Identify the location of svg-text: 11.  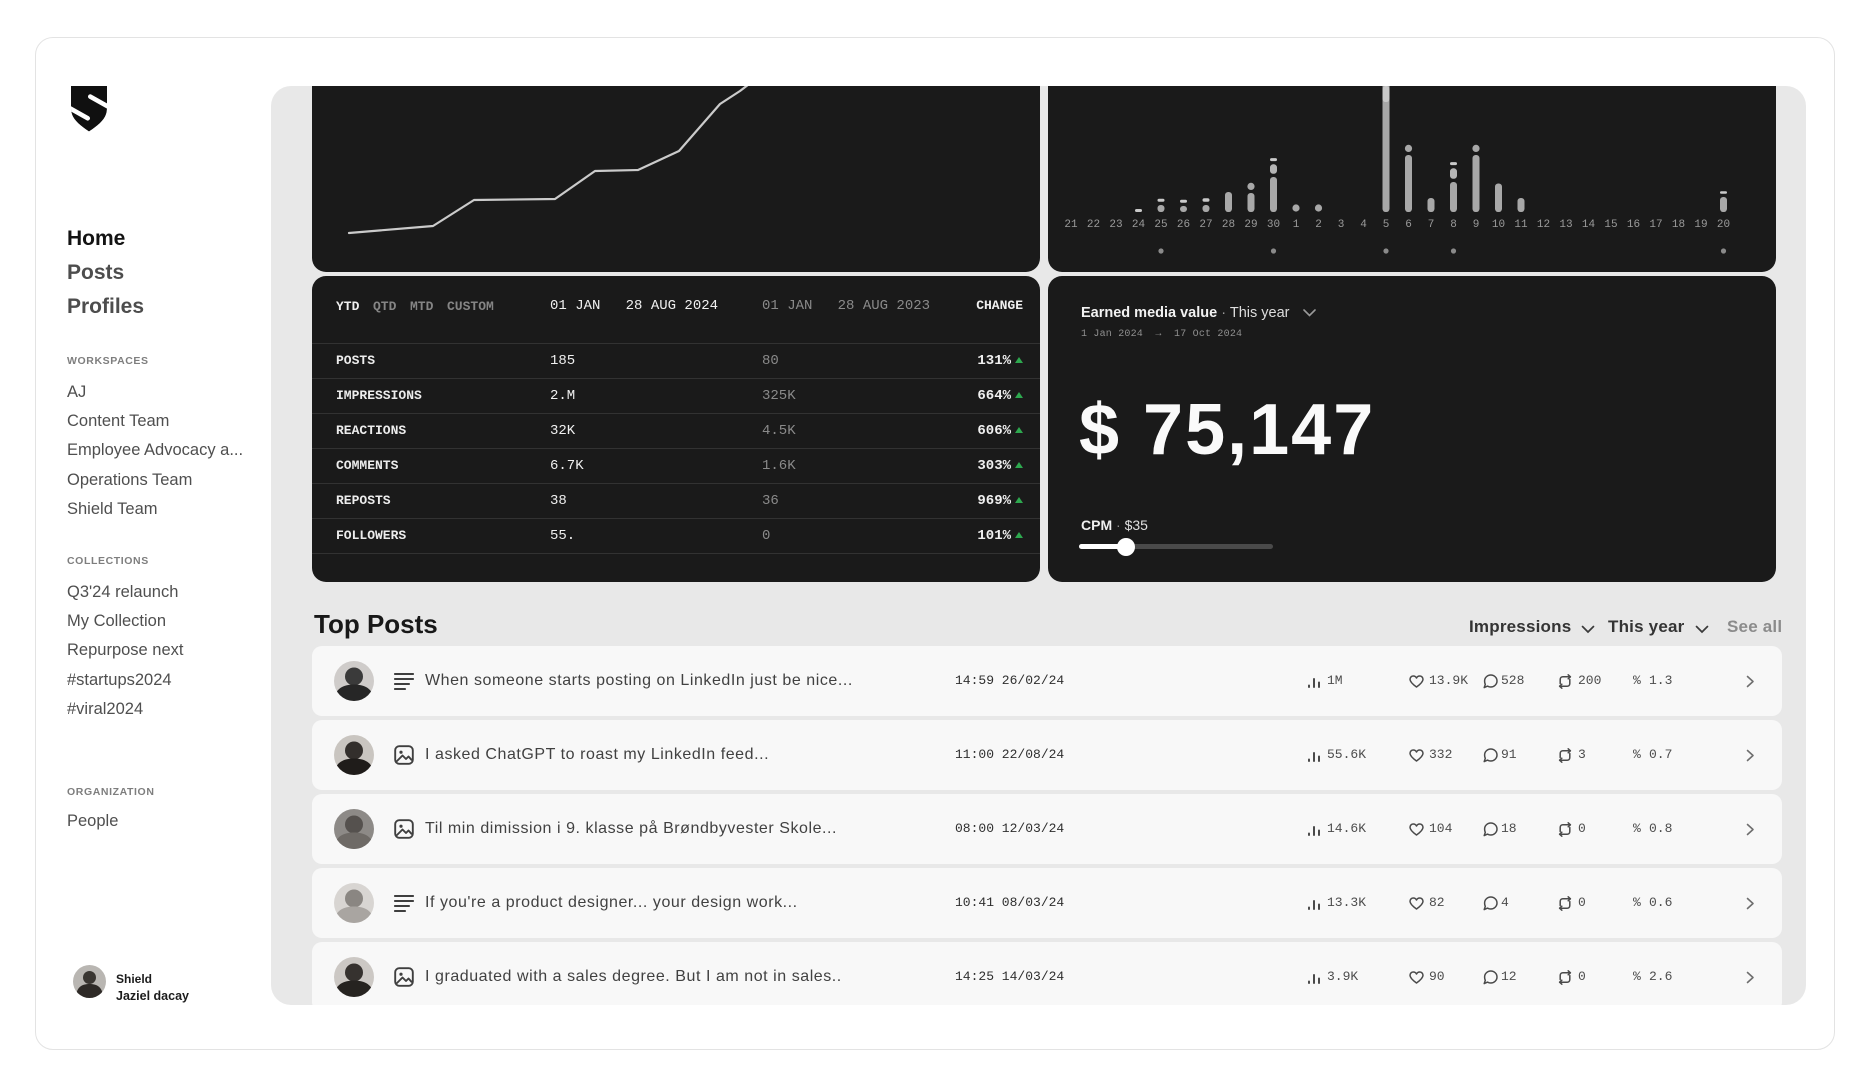
(1521, 225).